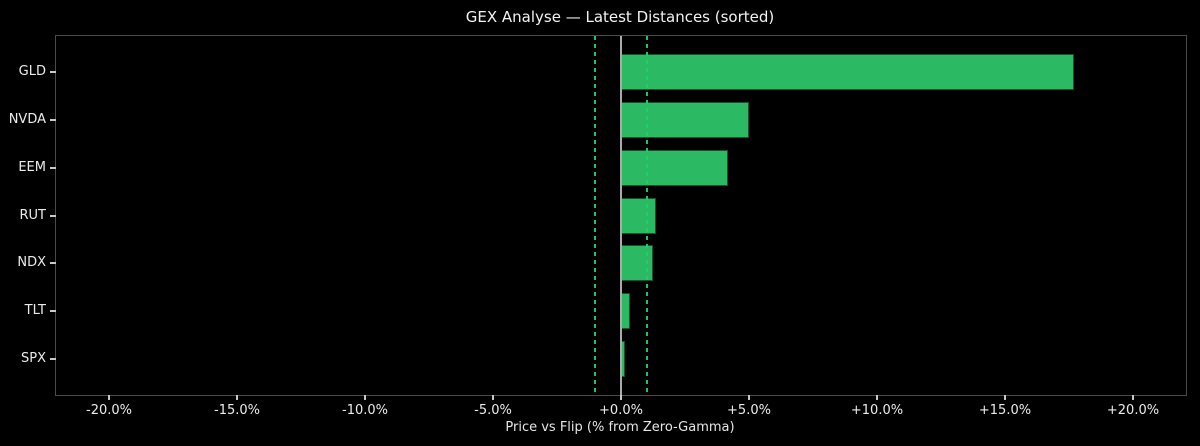  I want to click on x-tick-label: +0.0%, so click(621, 410).